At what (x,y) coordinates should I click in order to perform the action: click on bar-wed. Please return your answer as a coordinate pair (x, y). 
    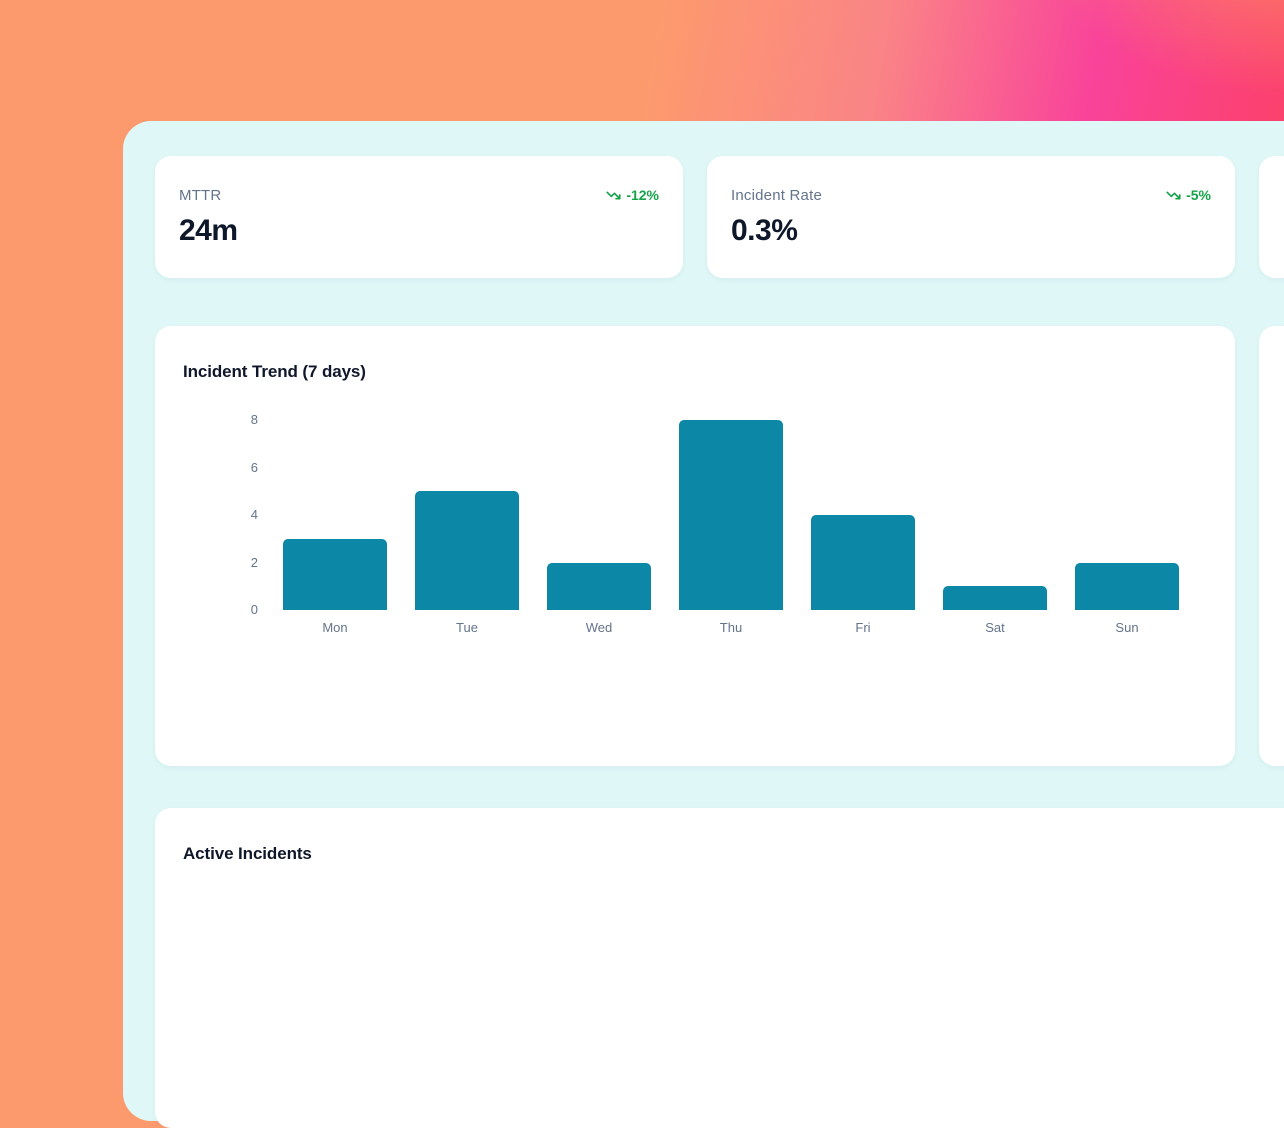
    Looking at the image, I should click on (599, 586).